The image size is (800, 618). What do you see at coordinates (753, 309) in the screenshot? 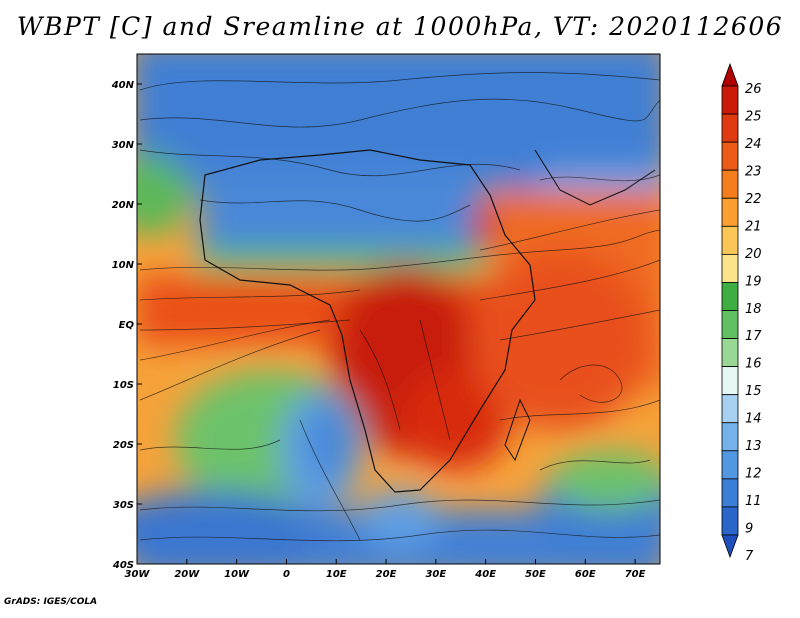
I see `colorbar-label: 18` at bounding box center [753, 309].